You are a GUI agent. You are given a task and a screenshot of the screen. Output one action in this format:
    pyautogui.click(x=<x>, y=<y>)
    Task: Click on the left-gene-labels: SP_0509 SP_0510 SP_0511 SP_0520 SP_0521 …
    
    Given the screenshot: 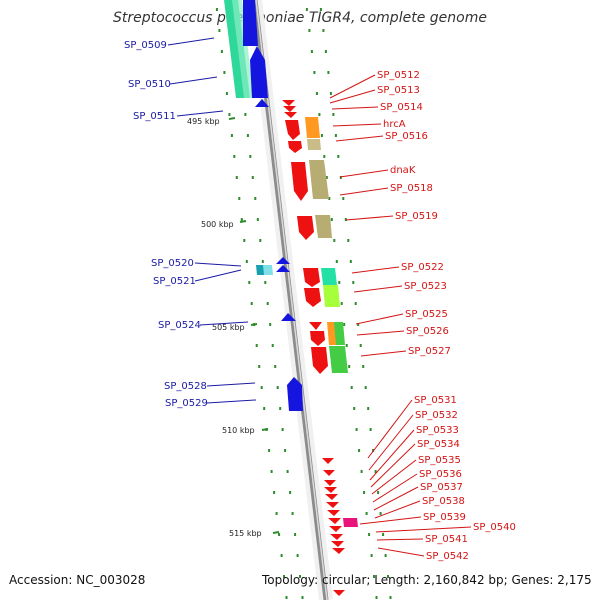 What is the action you would take?
    pyautogui.click(x=166, y=224)
    